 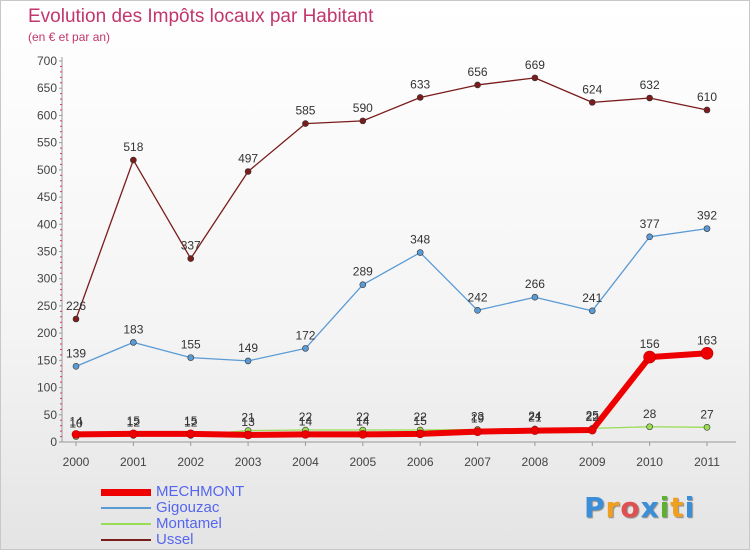 I want to click on legend-item-mechmont: MECHMONT, so click(x=251, y=491).